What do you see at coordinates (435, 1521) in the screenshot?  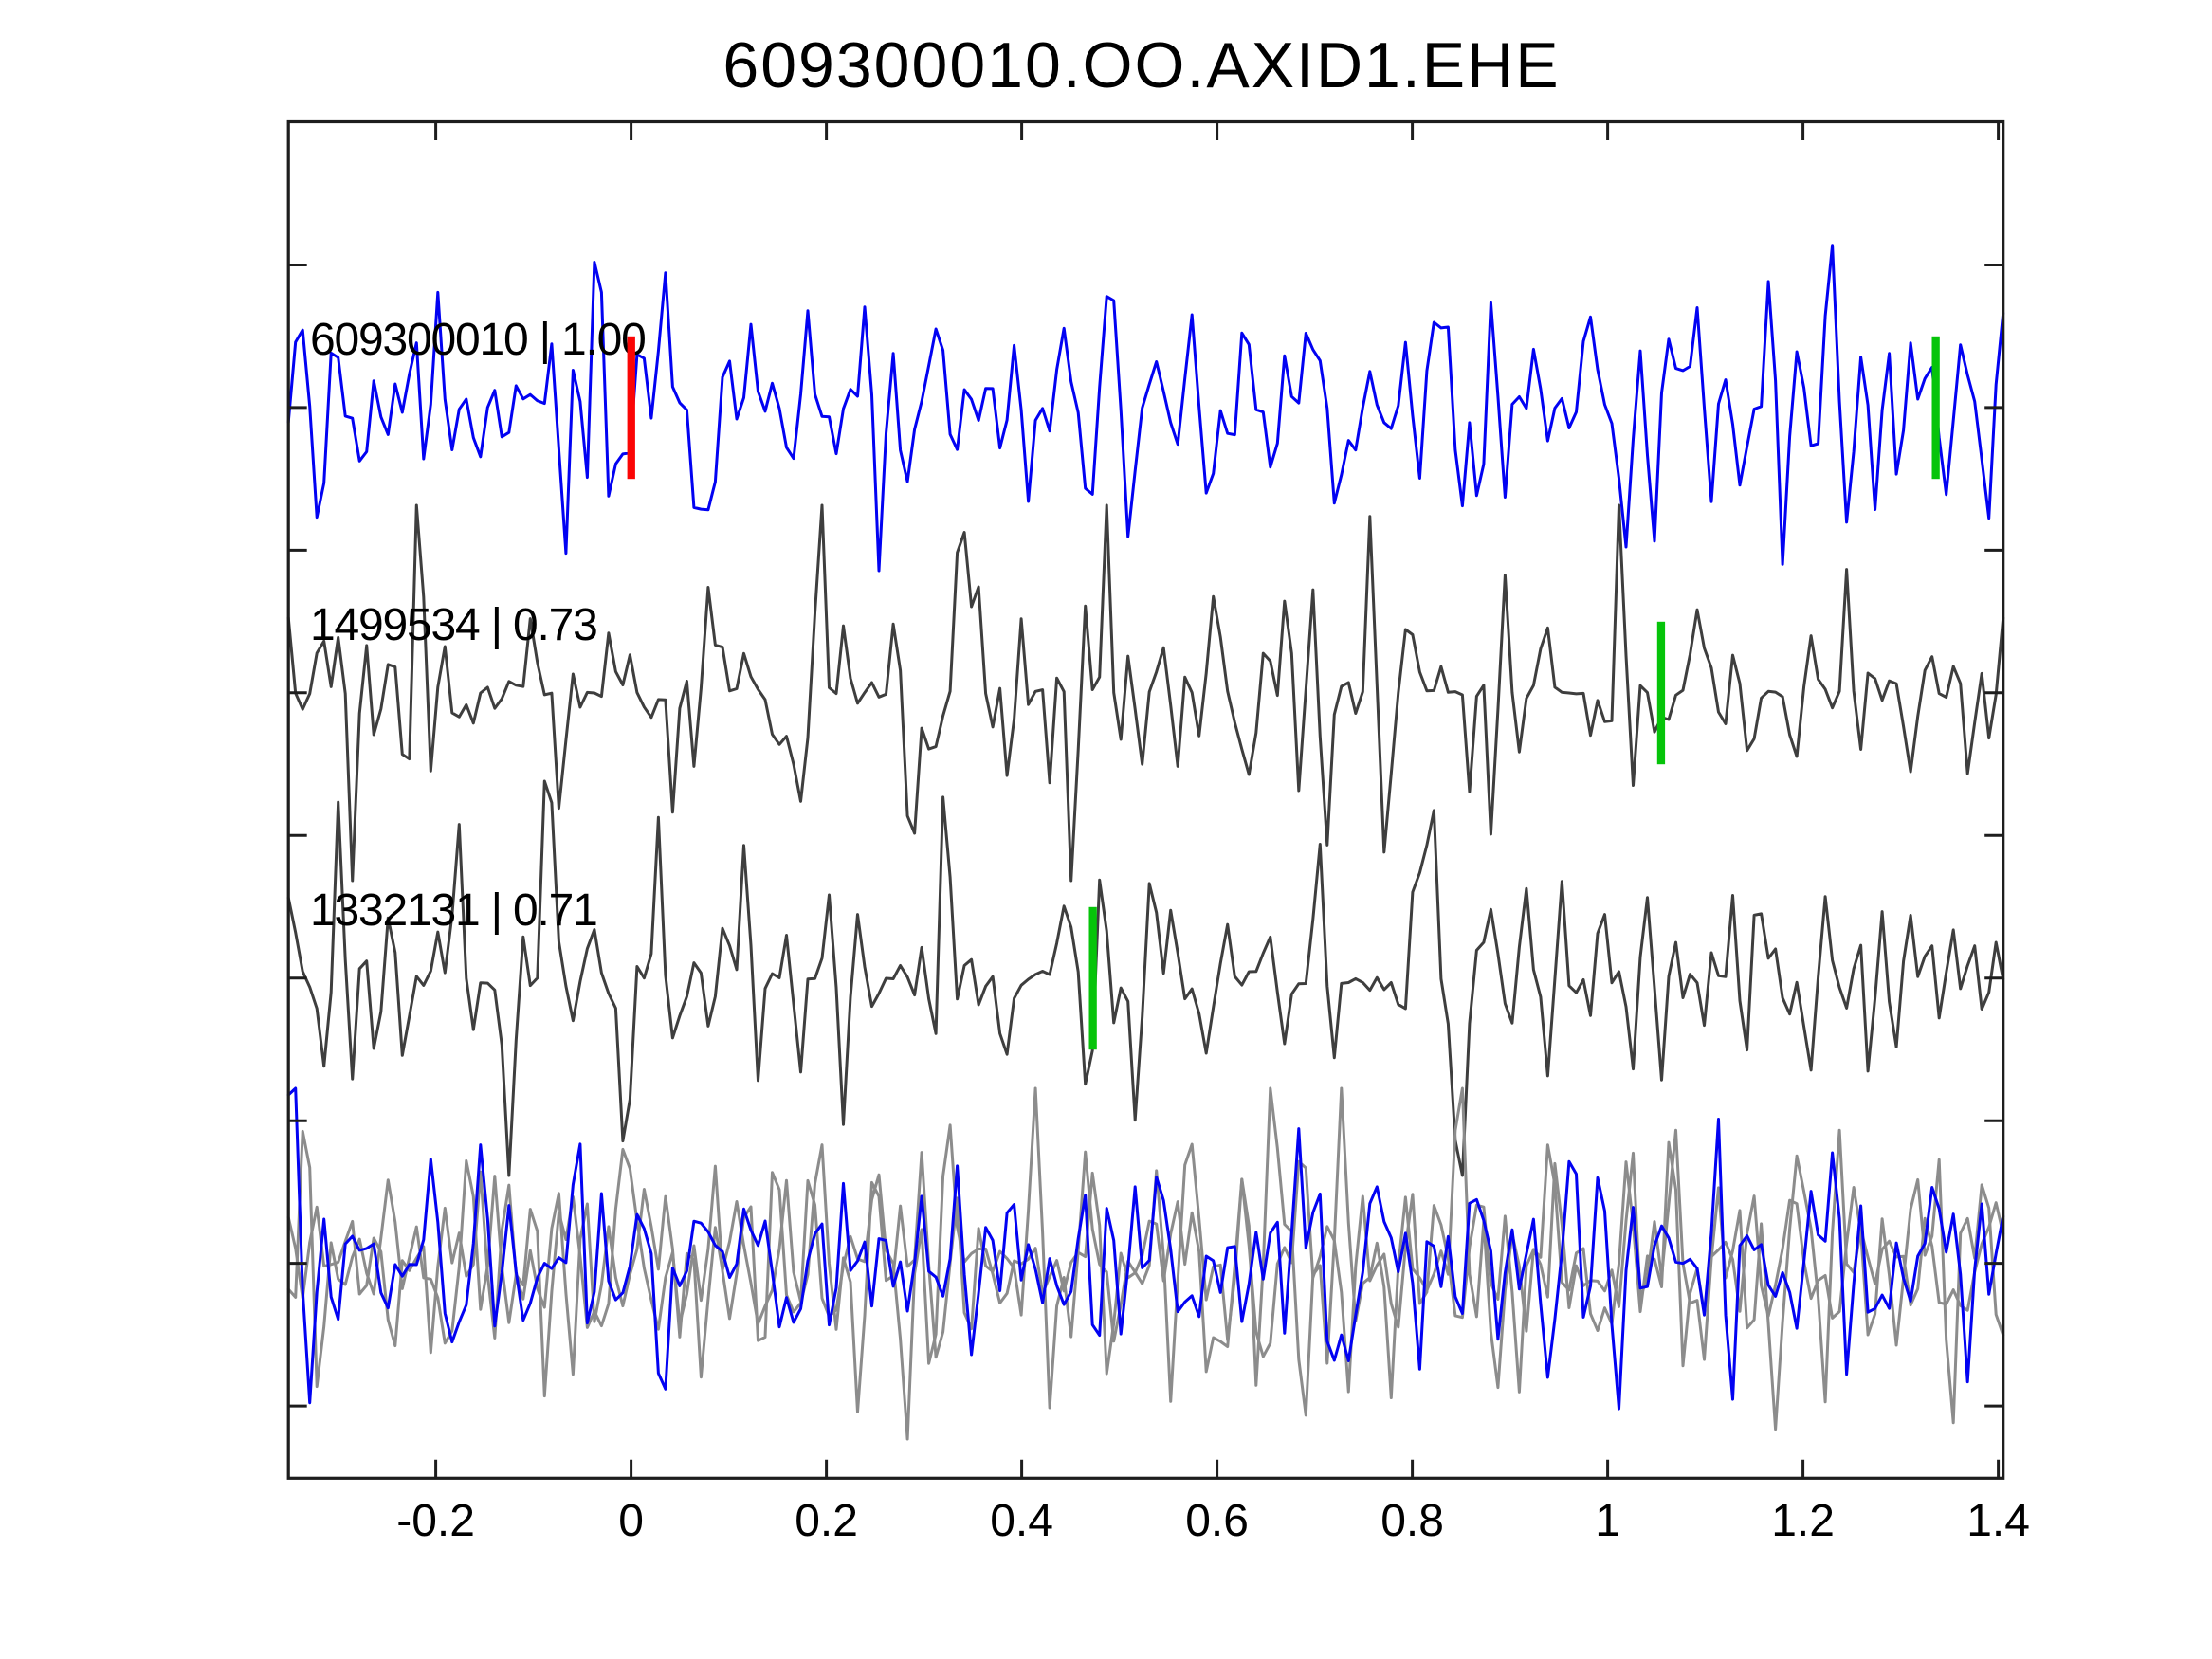 I see `svg-text: -0.2` at bounding box center [435, 1521].